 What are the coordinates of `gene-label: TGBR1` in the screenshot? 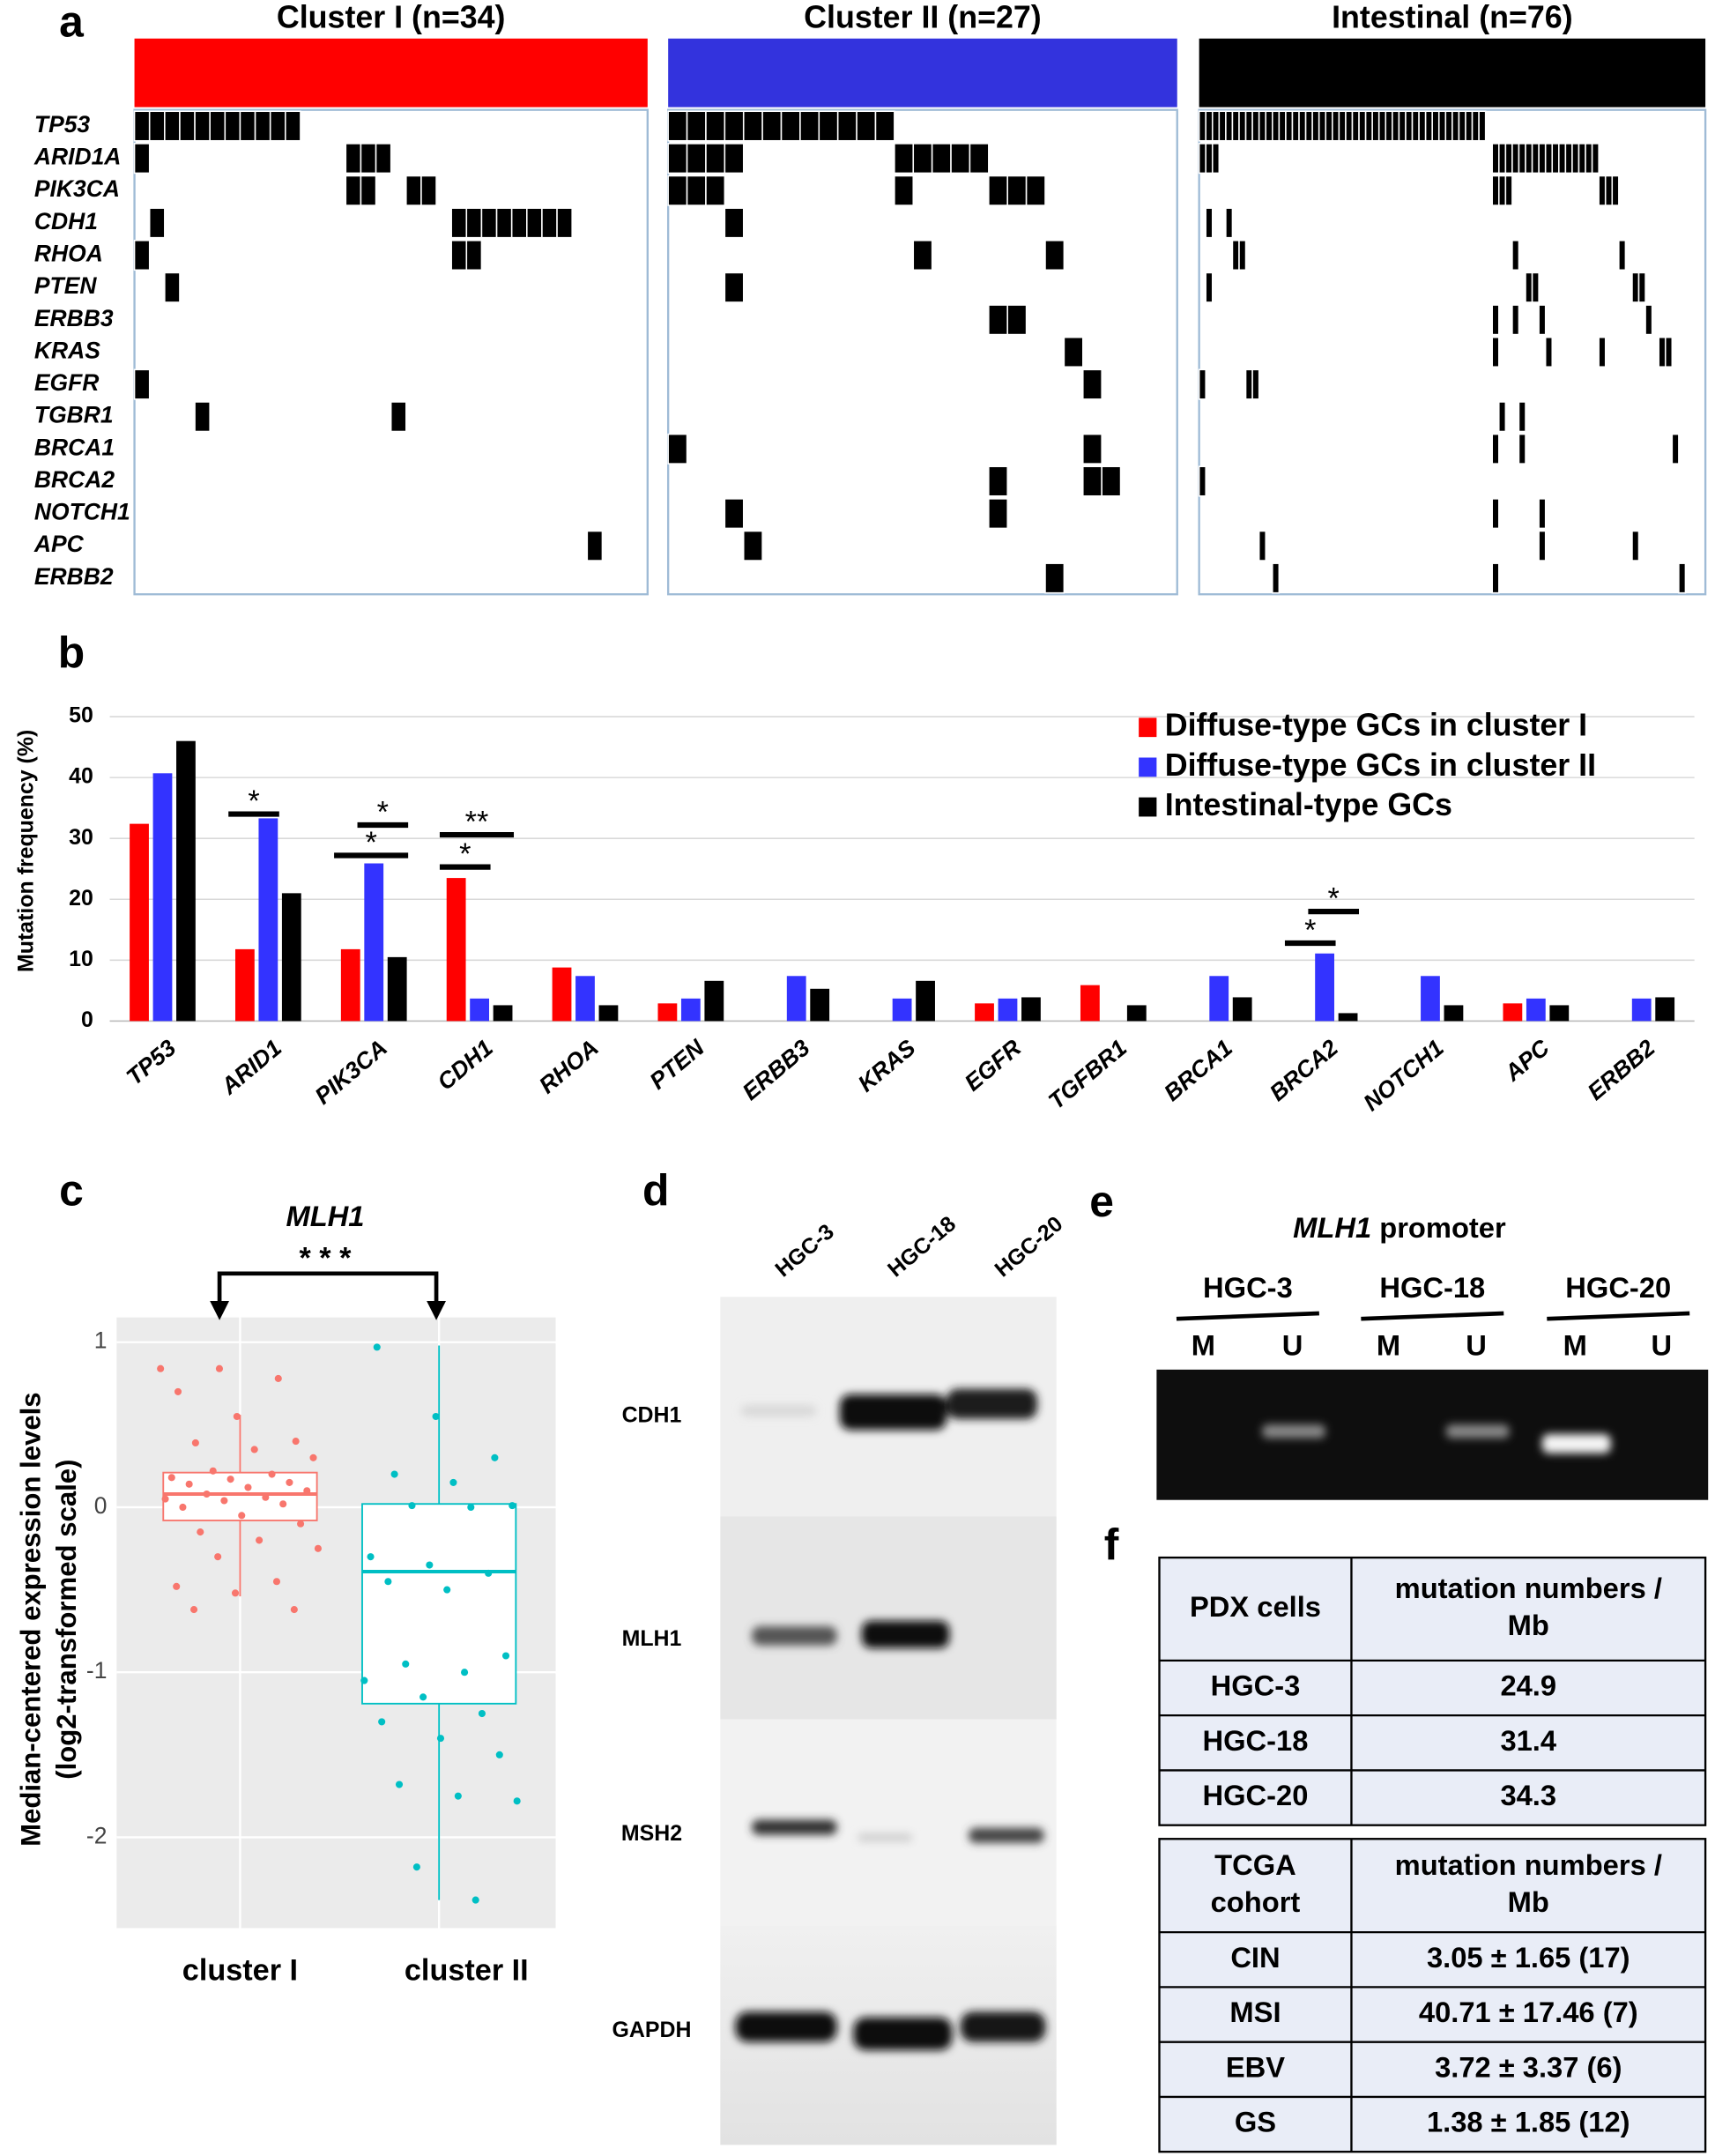 It's located at (74, 415).